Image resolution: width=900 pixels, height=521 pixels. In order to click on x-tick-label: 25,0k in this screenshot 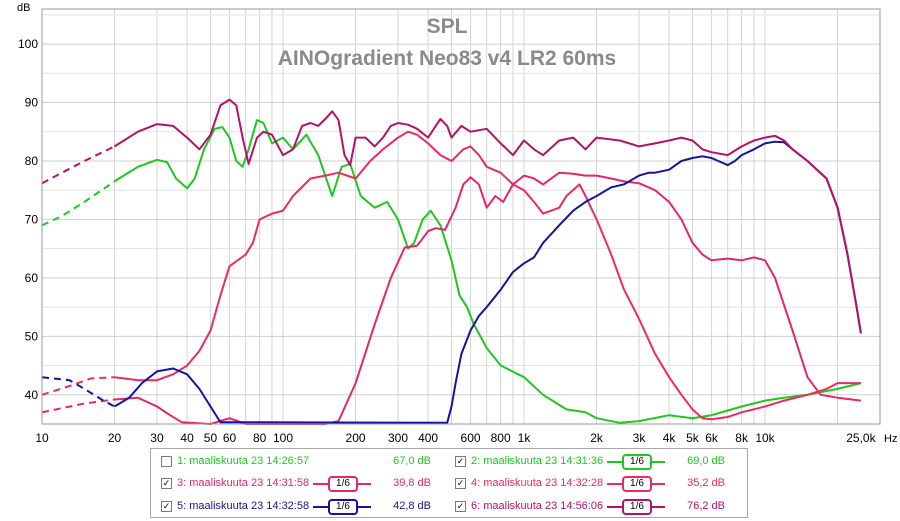, I will do `click(861, 438)`.